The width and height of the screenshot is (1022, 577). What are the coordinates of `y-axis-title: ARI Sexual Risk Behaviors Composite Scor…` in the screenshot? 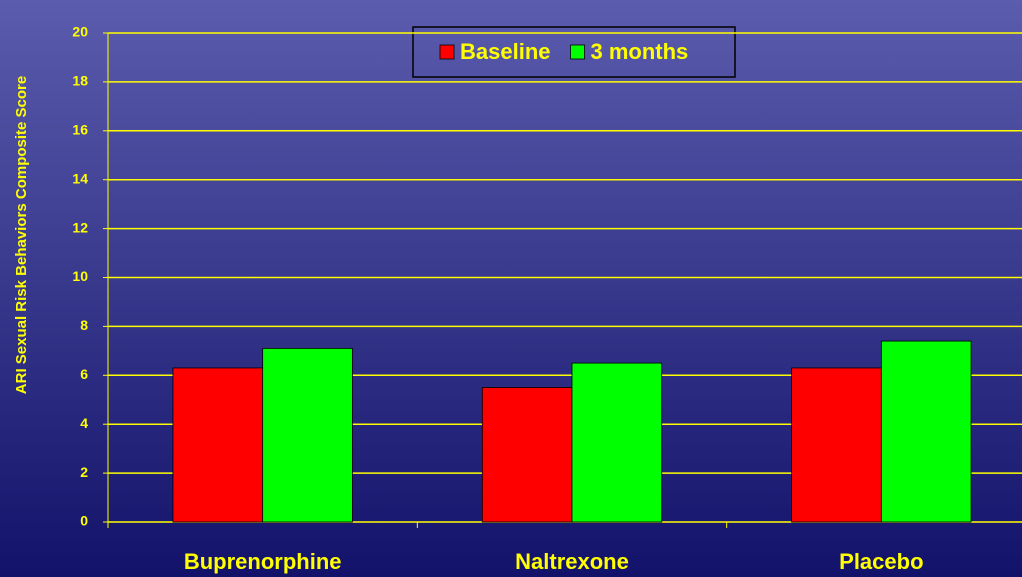 It's located at (21, 235).